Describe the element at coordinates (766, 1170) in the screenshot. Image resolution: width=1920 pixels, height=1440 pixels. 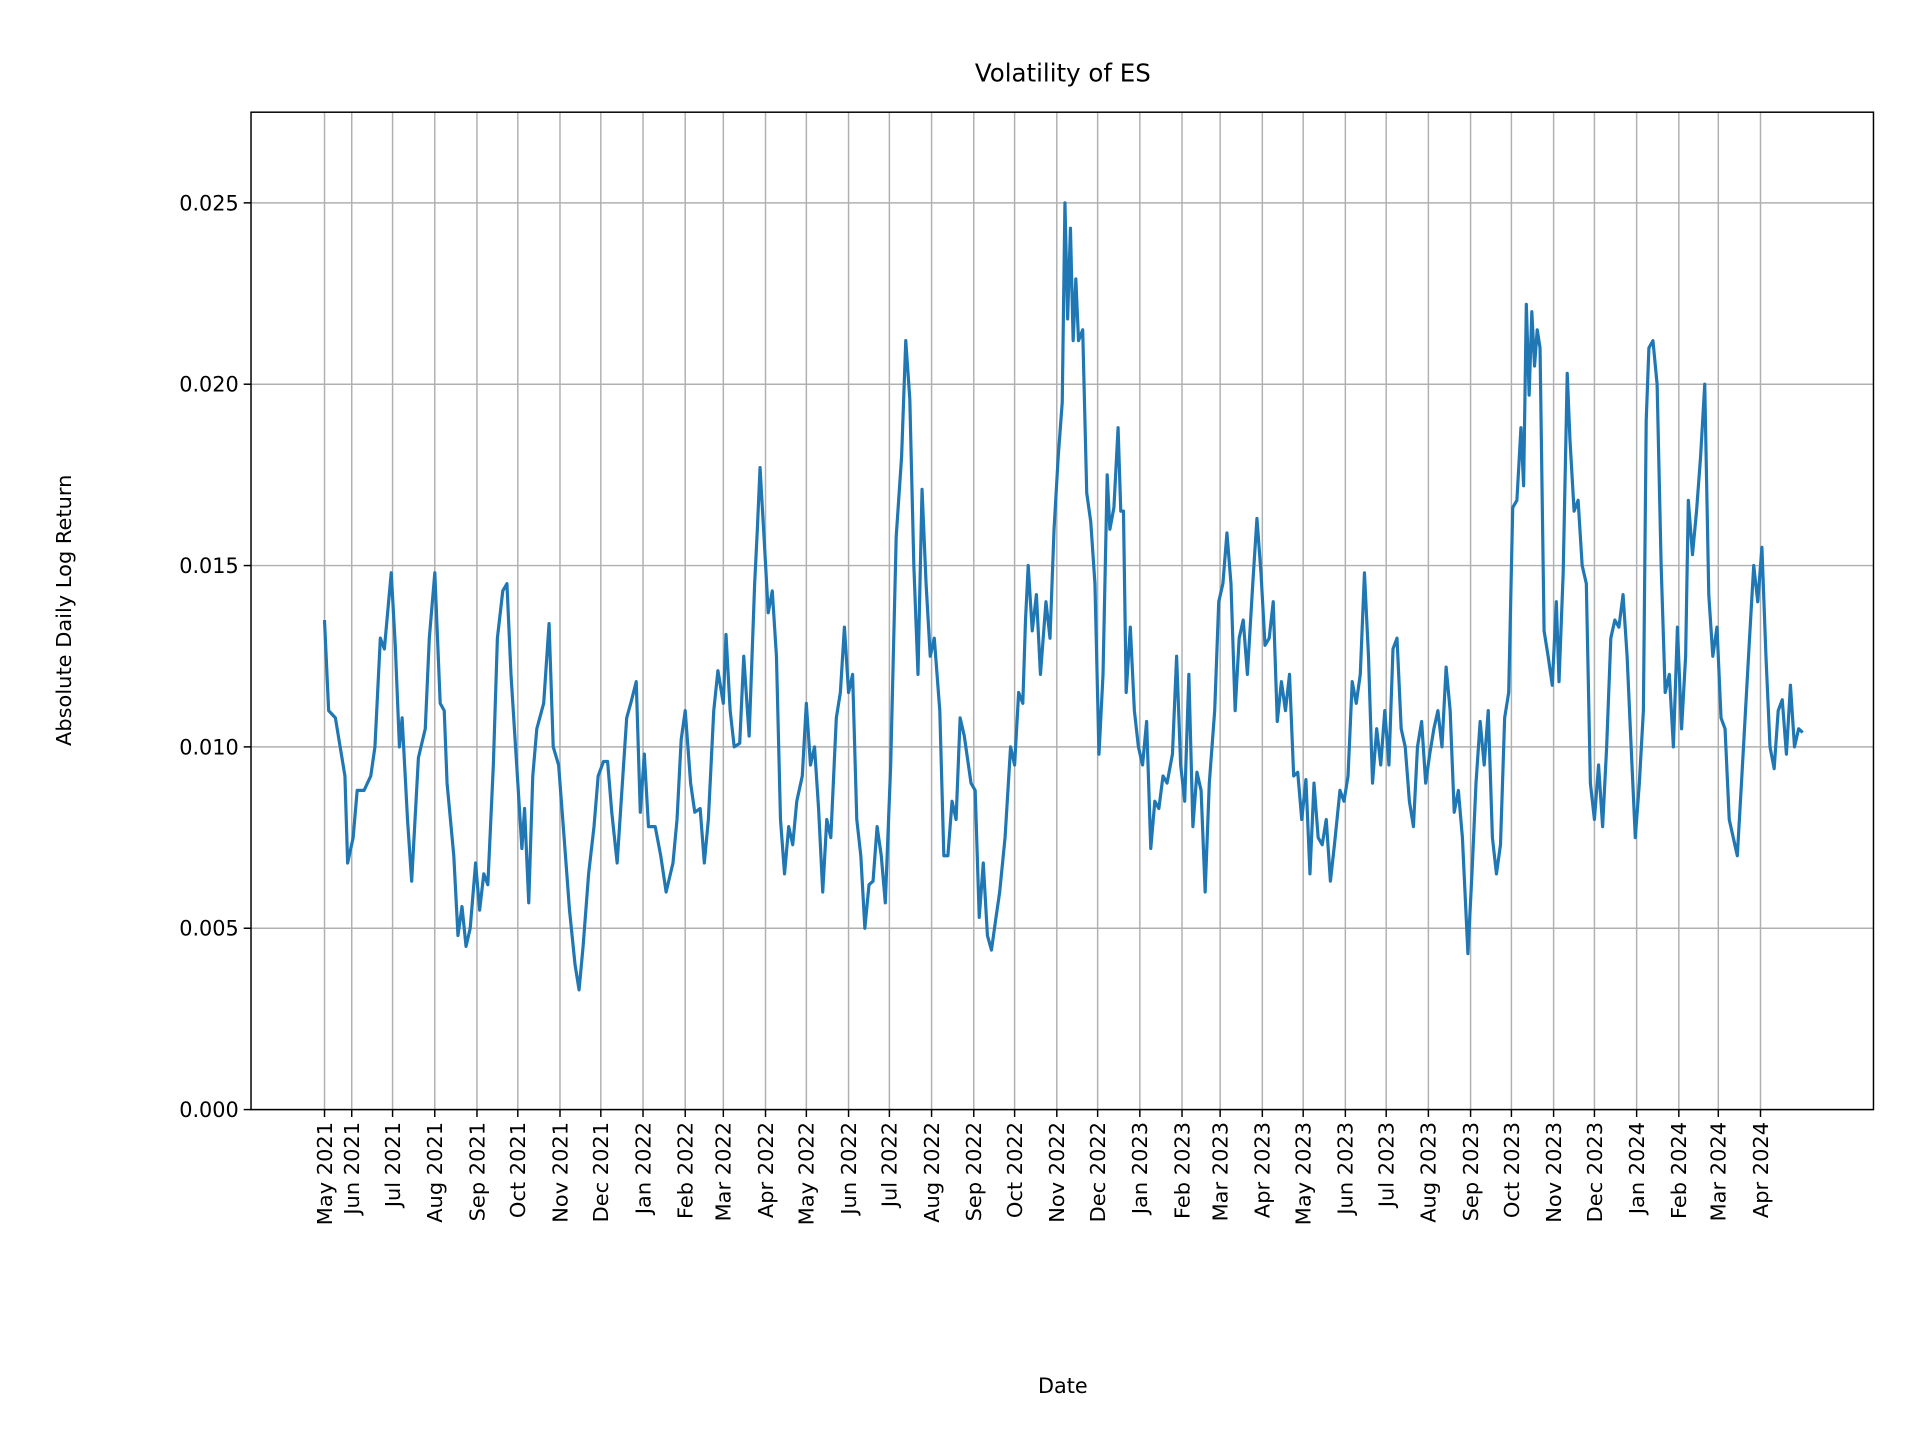
I see `x-tick-label: Apr 2022` at that location.